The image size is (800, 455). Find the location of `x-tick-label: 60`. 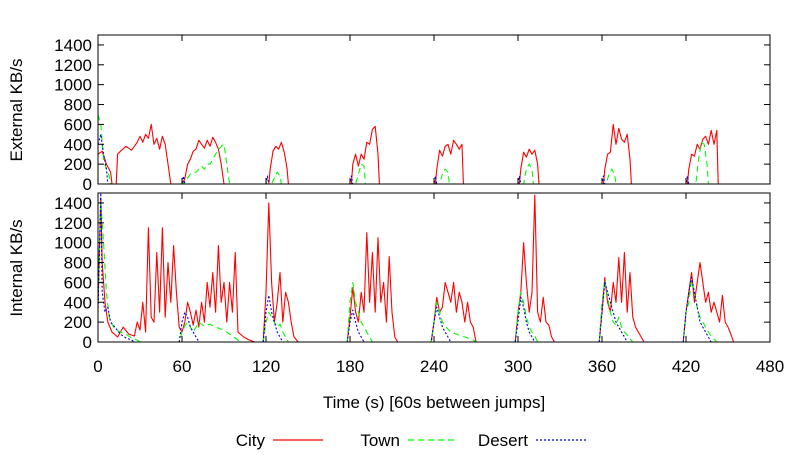

x-tick-label: 60 is located at coordinates (182, 366).